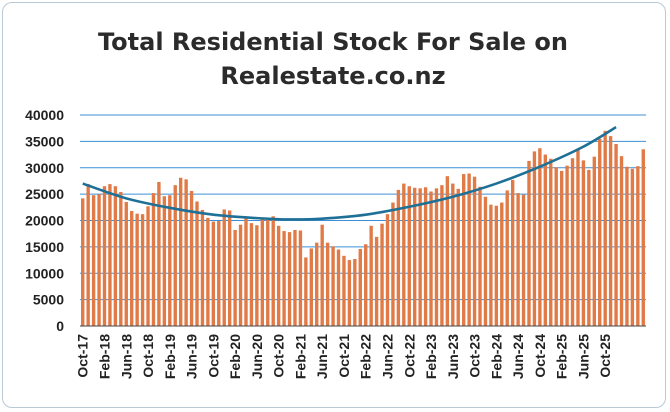  Describe the element at coordinates (387, 356) in the screenshot. I see `x-tick-label: Jun-22` at that location.